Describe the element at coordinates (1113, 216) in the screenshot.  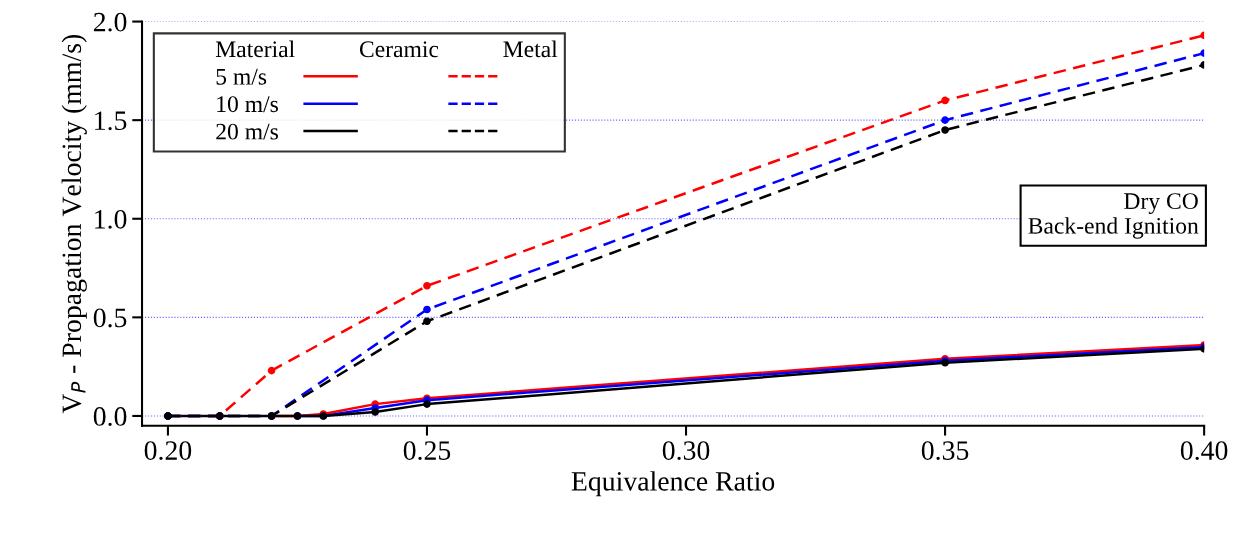
I see `annotation: Dry CO Back-end Ignition` at that location.